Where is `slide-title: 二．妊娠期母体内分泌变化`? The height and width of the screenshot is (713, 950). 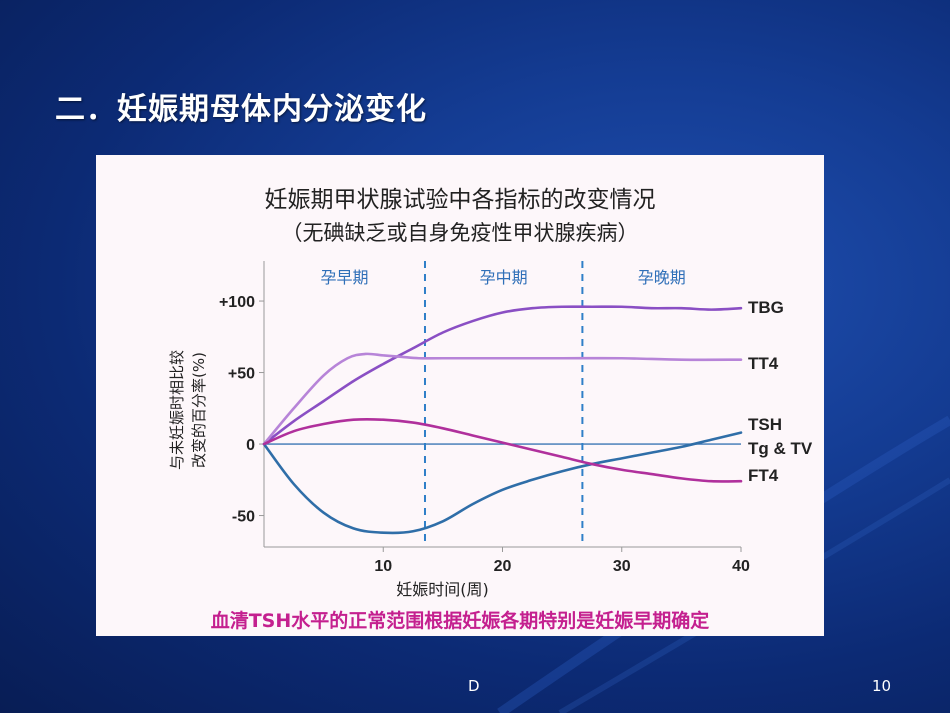
slide-title: 二．妊娠期母体内分泌变化 is located at coordinates (241, 109).